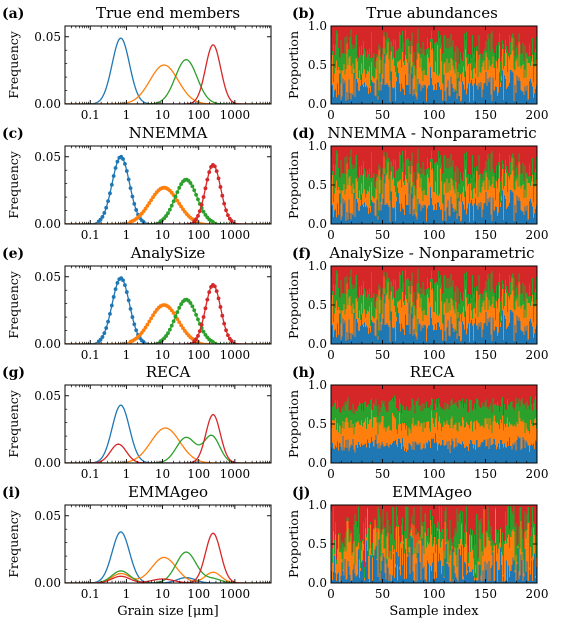 The height and width of the screenshot is (629, 565). I want to click on marker-green, so click(198, 199).